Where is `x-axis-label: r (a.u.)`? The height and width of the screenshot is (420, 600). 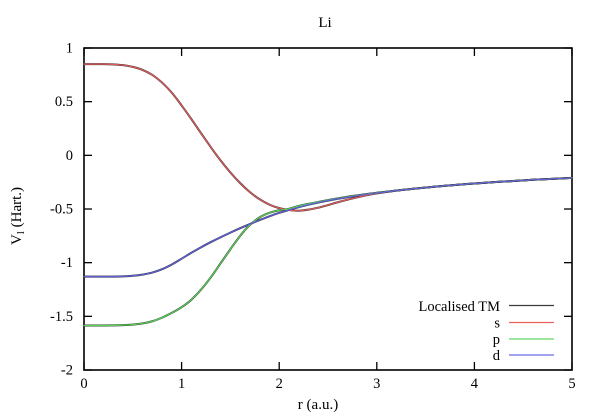
x-axis-label: r (a.u.) is located at coordinates (318, 405).